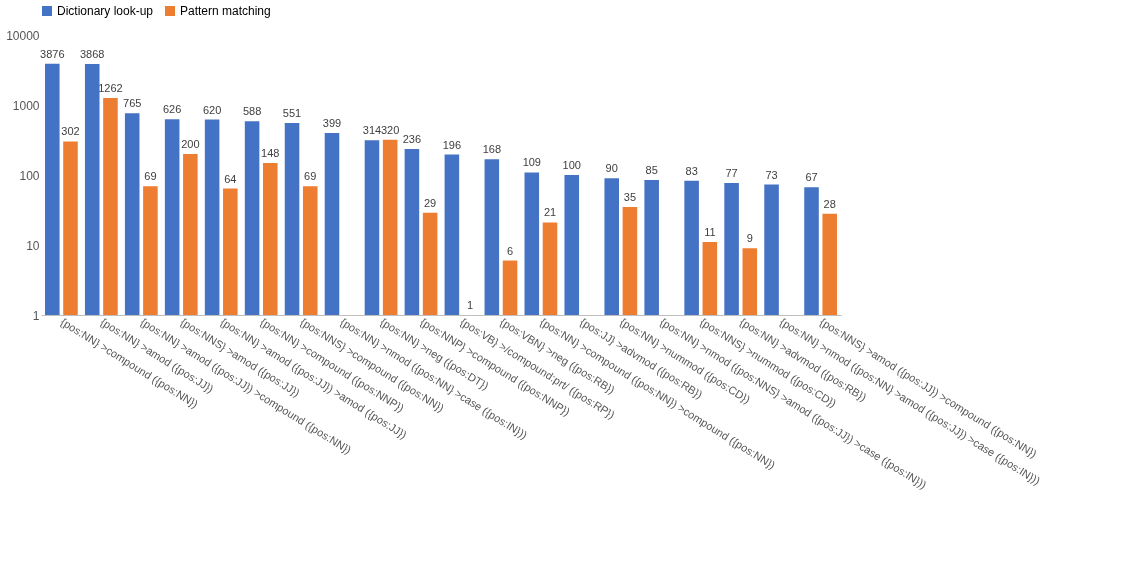  What do you see at coordinates (811, 177) in the screenshot?
I see `data-label: 67` at bounding box center [811, 177].